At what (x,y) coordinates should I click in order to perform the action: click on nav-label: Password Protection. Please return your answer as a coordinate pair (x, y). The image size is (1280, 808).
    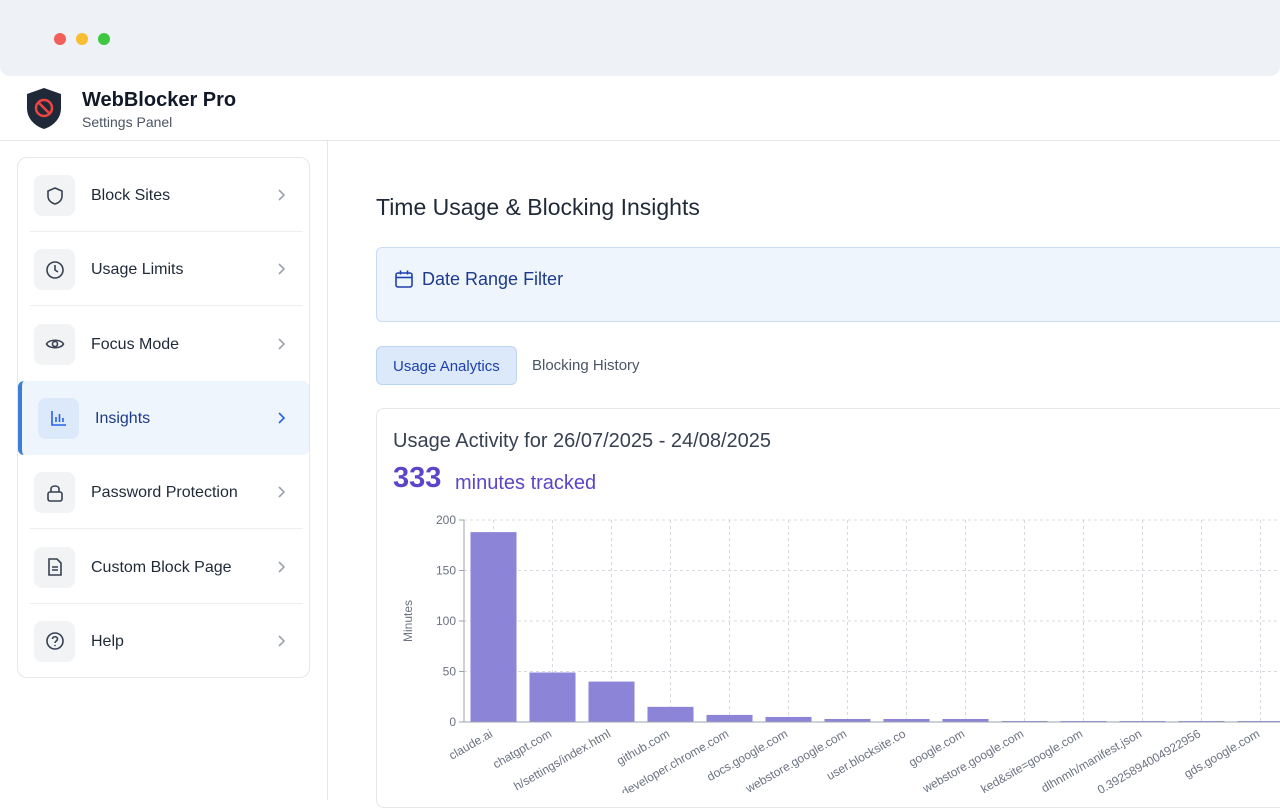
    Looking at the image, I should click on (164, 493).